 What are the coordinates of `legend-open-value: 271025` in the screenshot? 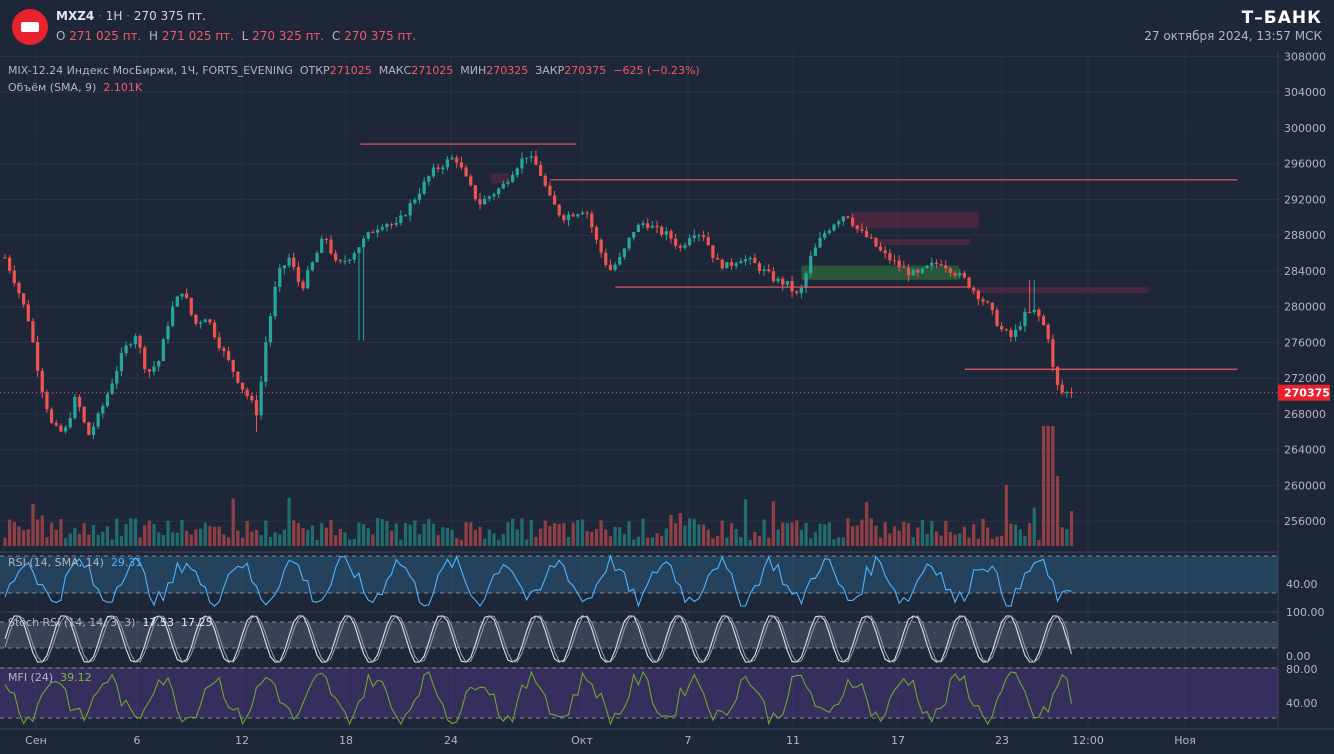 It's located at (350, 70).